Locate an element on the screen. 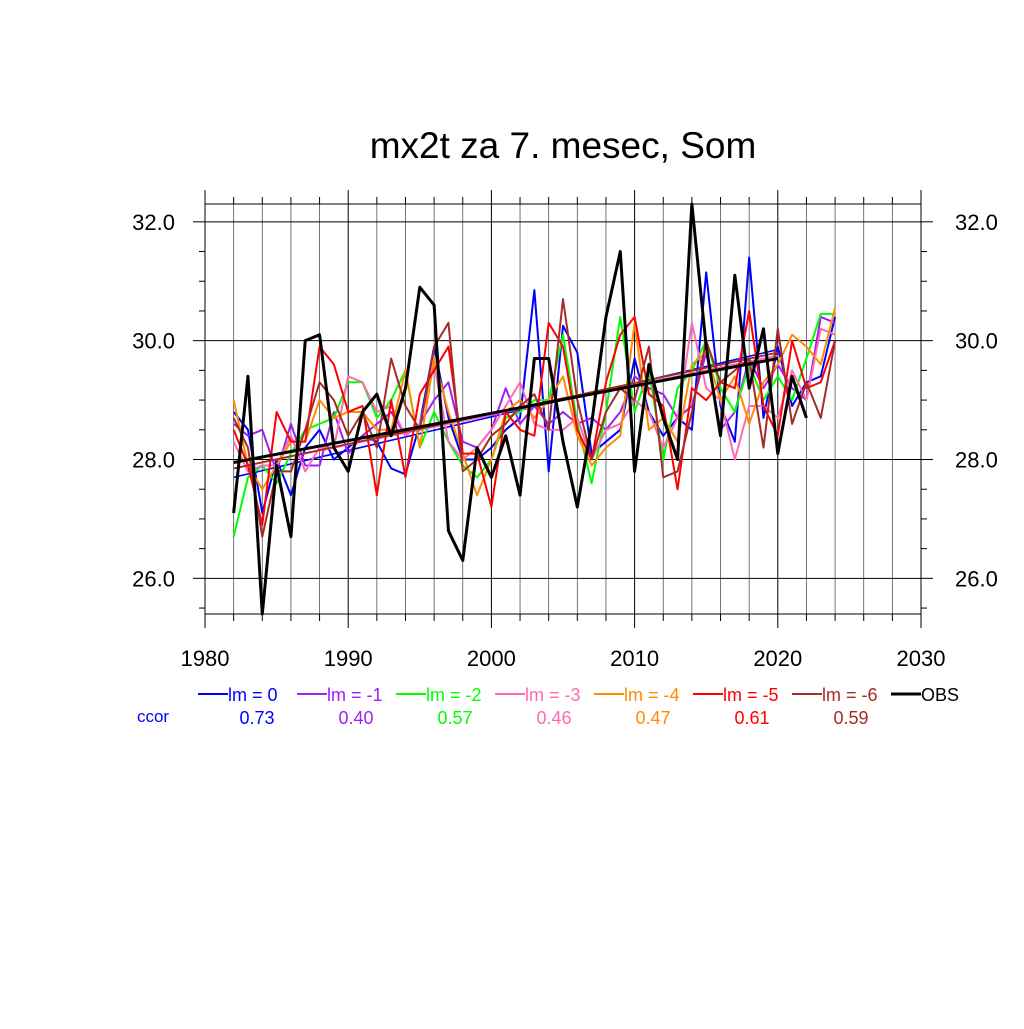  ccor-value: 0.73 is located at coordinates (256, 718).